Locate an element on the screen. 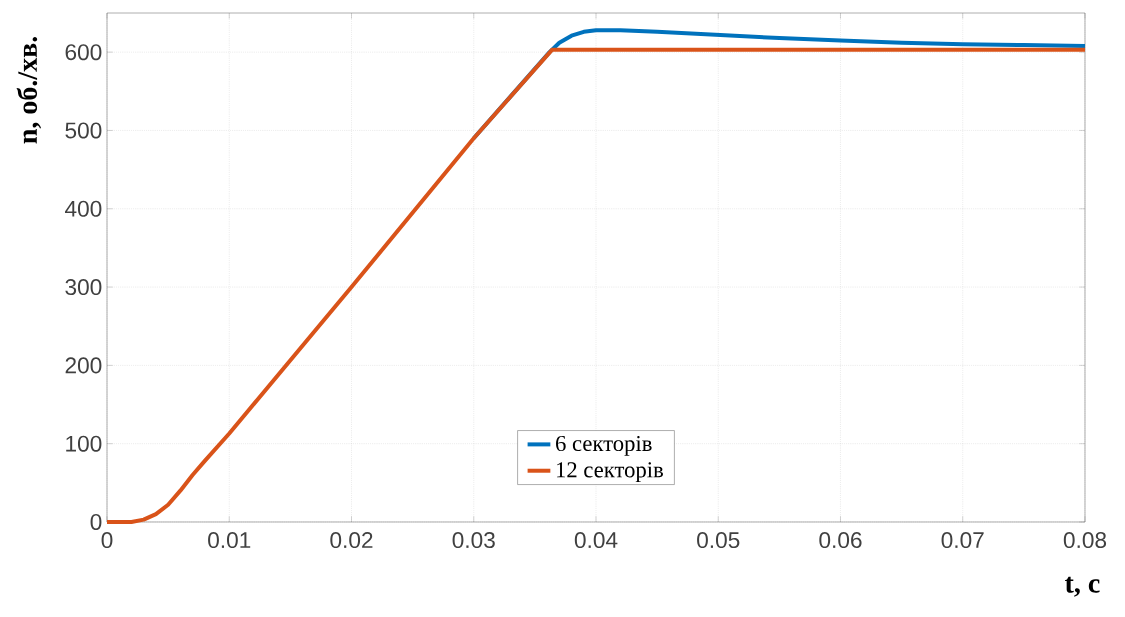 The height and width of the screenshot is (617, 1125). x-tick-label: 0.08 is located at coordinates (1085, 540).